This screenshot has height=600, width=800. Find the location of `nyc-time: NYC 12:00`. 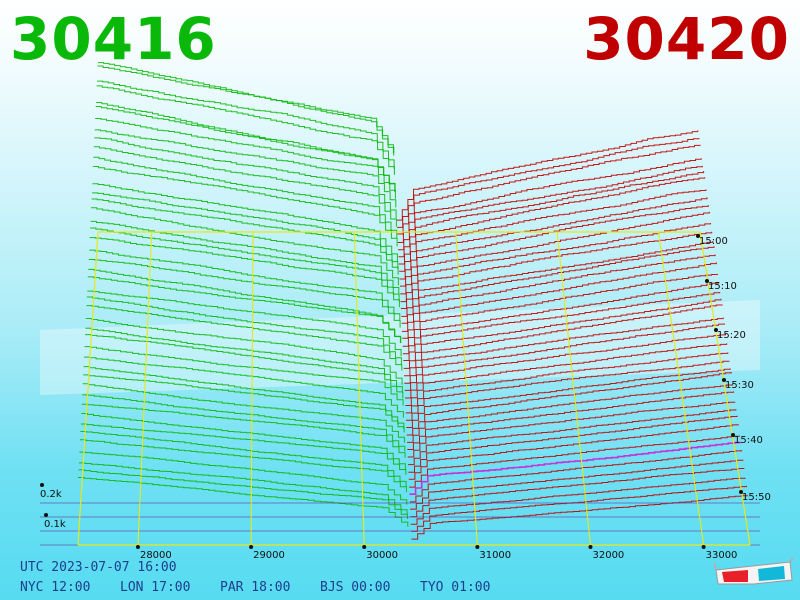

nyc-time: NYC 12:00 is located at coordinates (55, 587).